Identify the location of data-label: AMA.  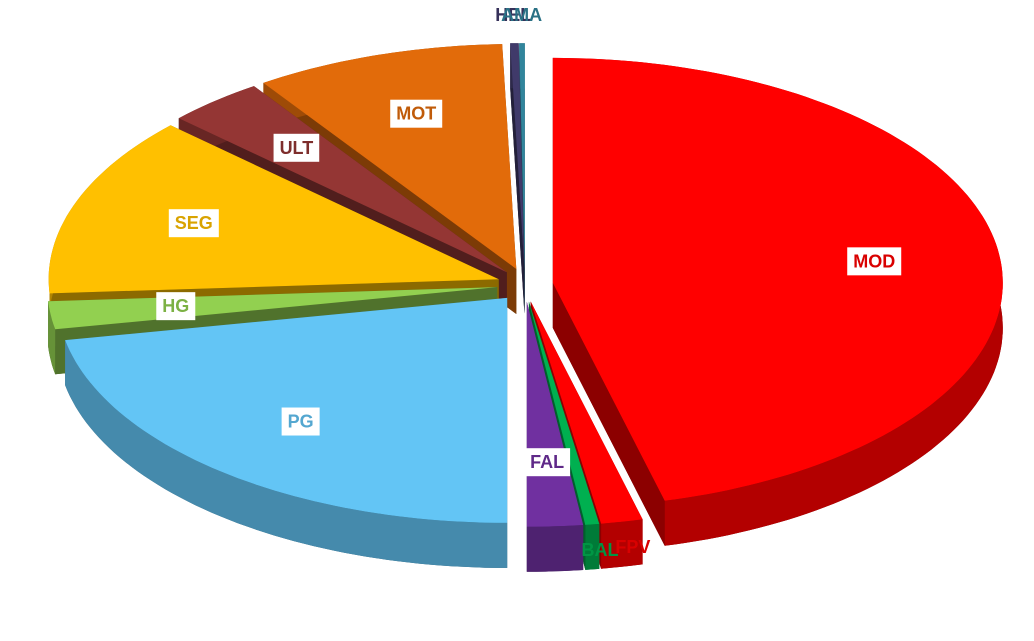
(521, 15).